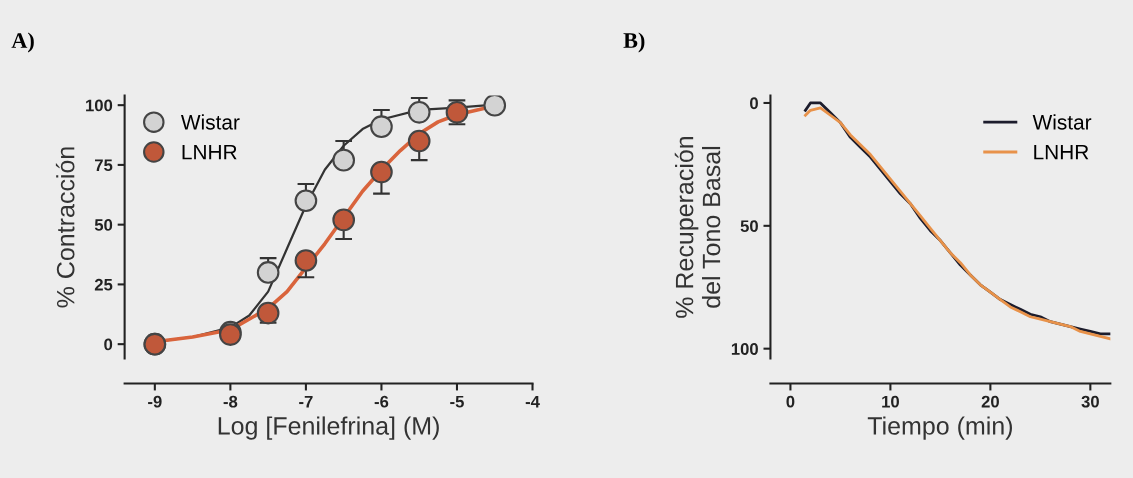  What do you see at coordinates (328, 428) in the screenshot?
I see `x-axis-title: Log [Fenilefrina] (M)` at bounding box center [328, 428].